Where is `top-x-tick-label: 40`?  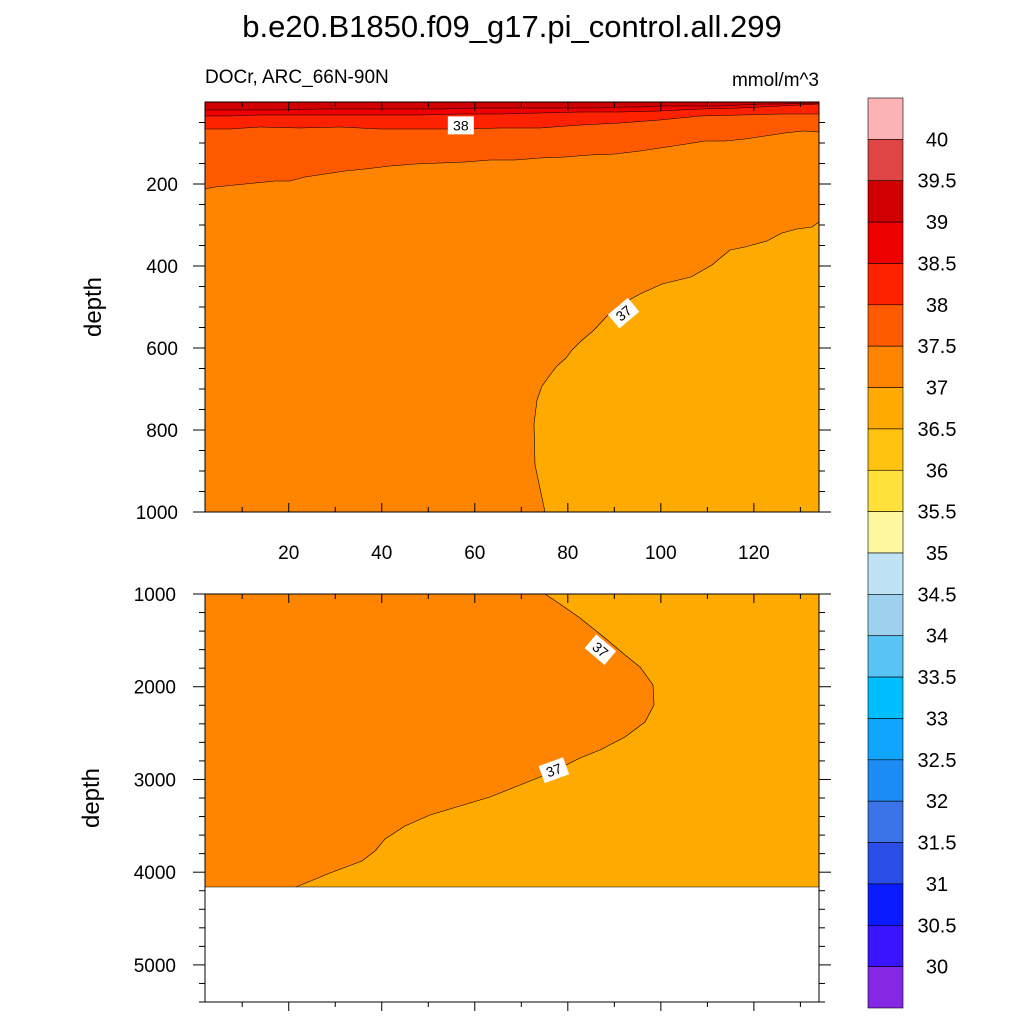 top-x-tick-label: 40 is located at coordinates (381, 553).